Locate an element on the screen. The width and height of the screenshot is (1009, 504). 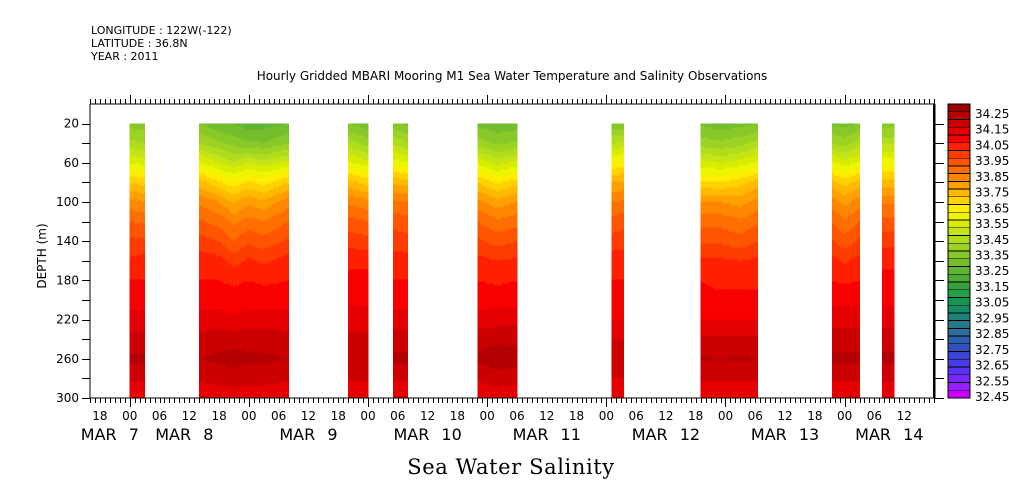
x-day-label: MAR 11 is located at coordinates (547, 434).